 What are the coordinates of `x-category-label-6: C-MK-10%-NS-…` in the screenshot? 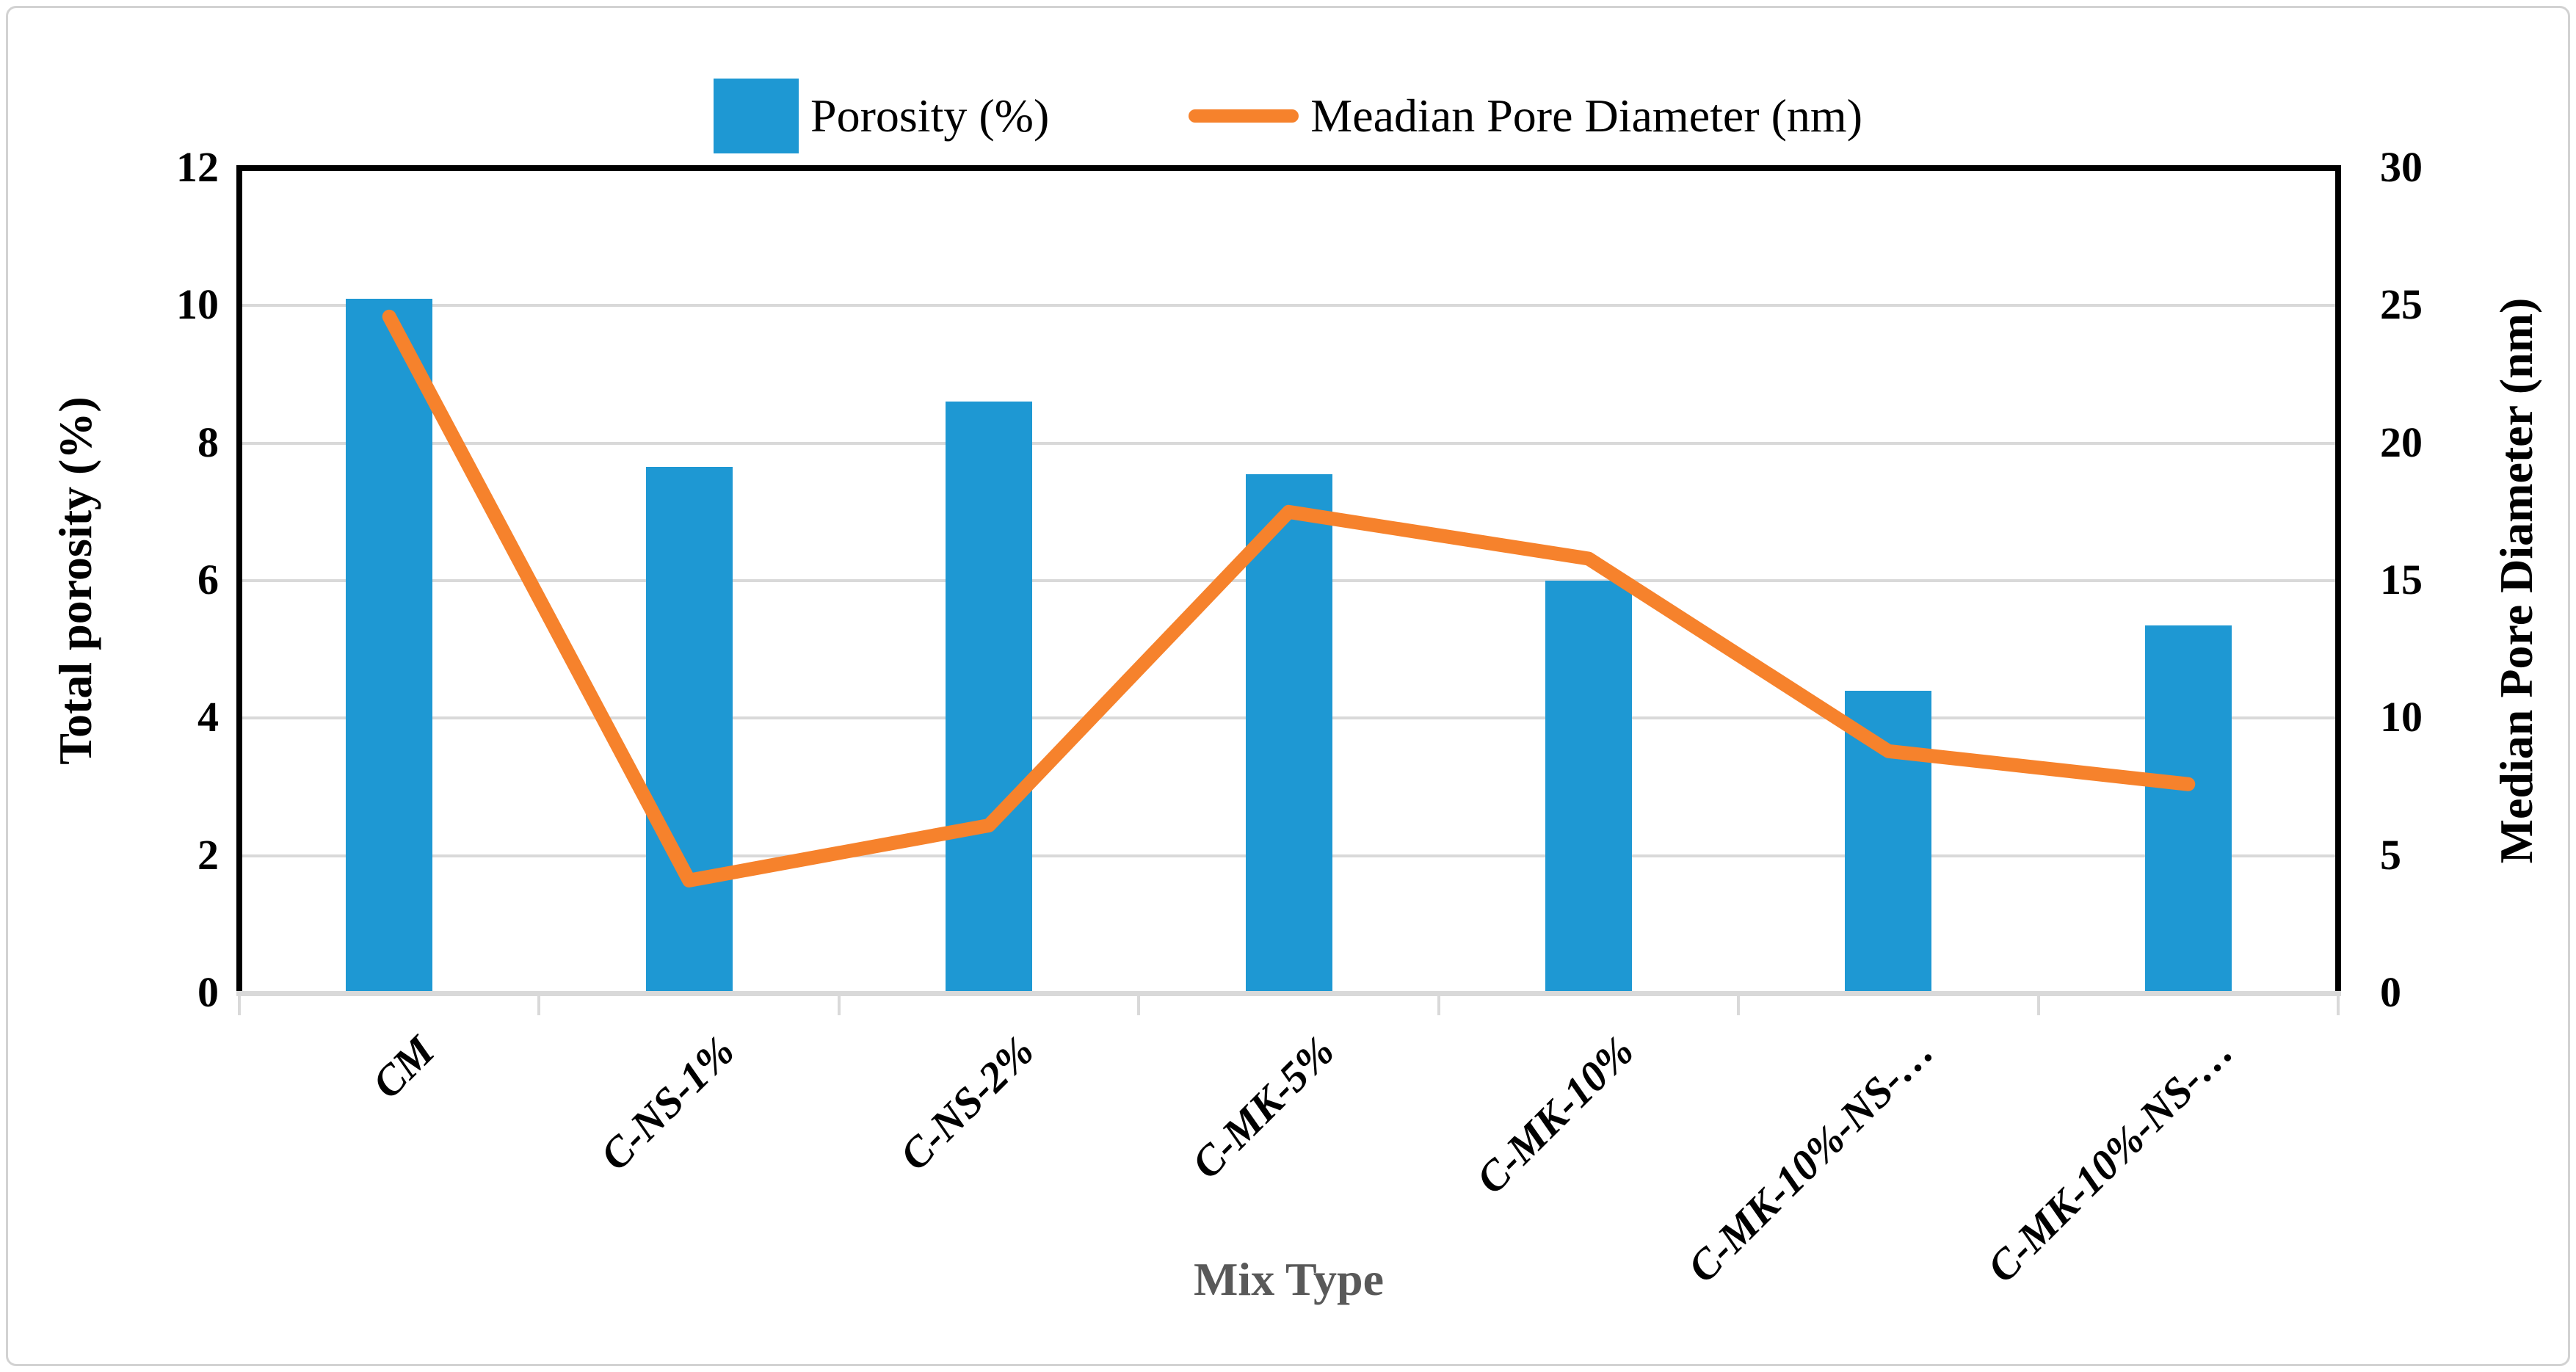 It's located at (2111, 1159).